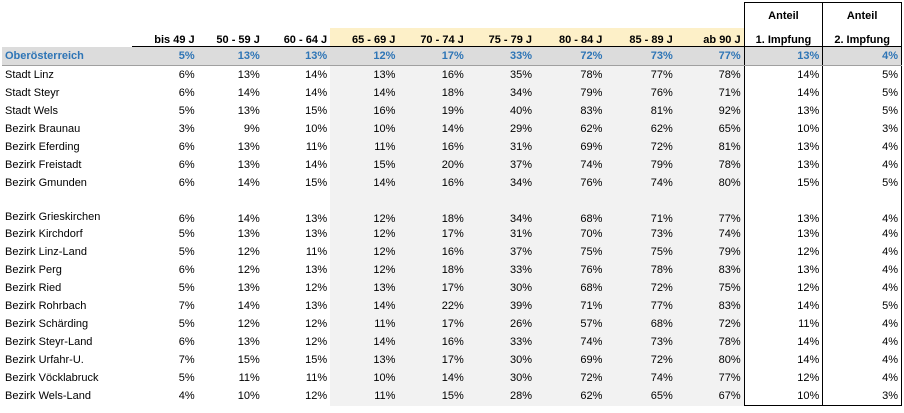 Image resolution: width=904 pixels, height=413 pixels. Describe the element at coordinates (570, 288) in the screenshot. I see `value-cell: 68%` at that location.